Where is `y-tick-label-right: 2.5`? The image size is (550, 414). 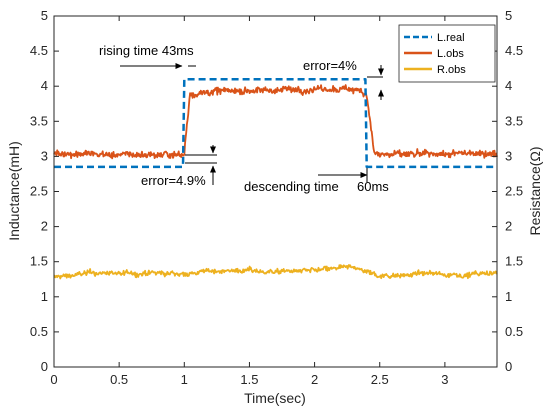
y-tick-label-right: 2.5 is located at coordinates (514, 191).